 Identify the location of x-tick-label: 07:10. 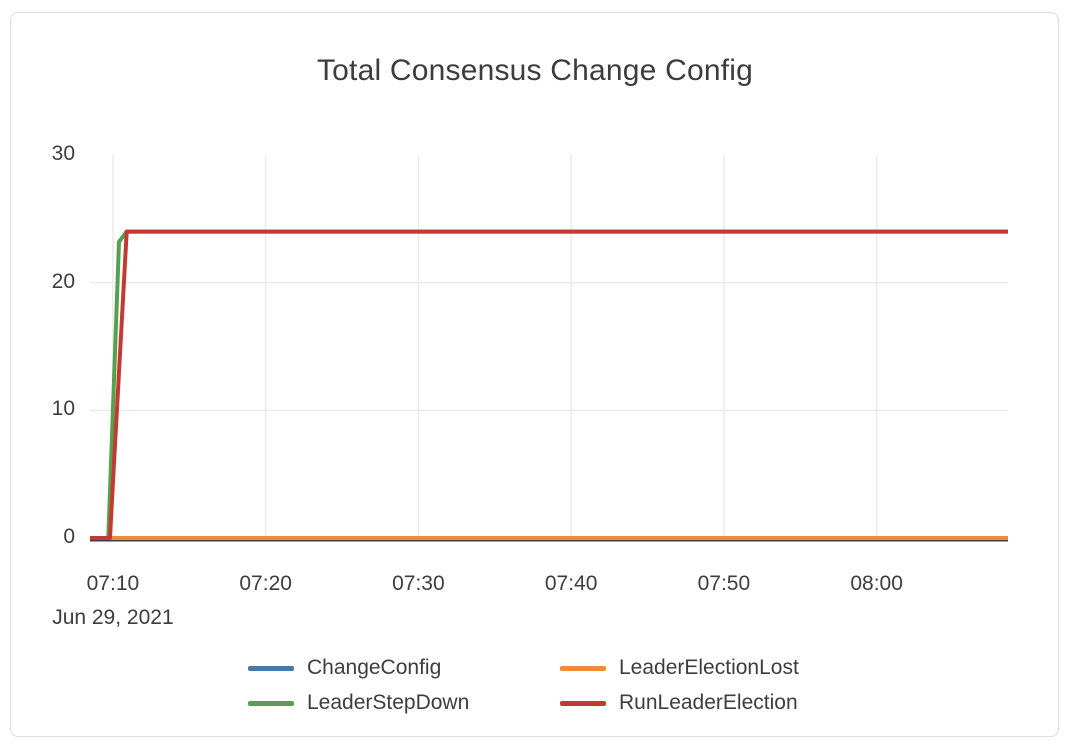
(113, 583).